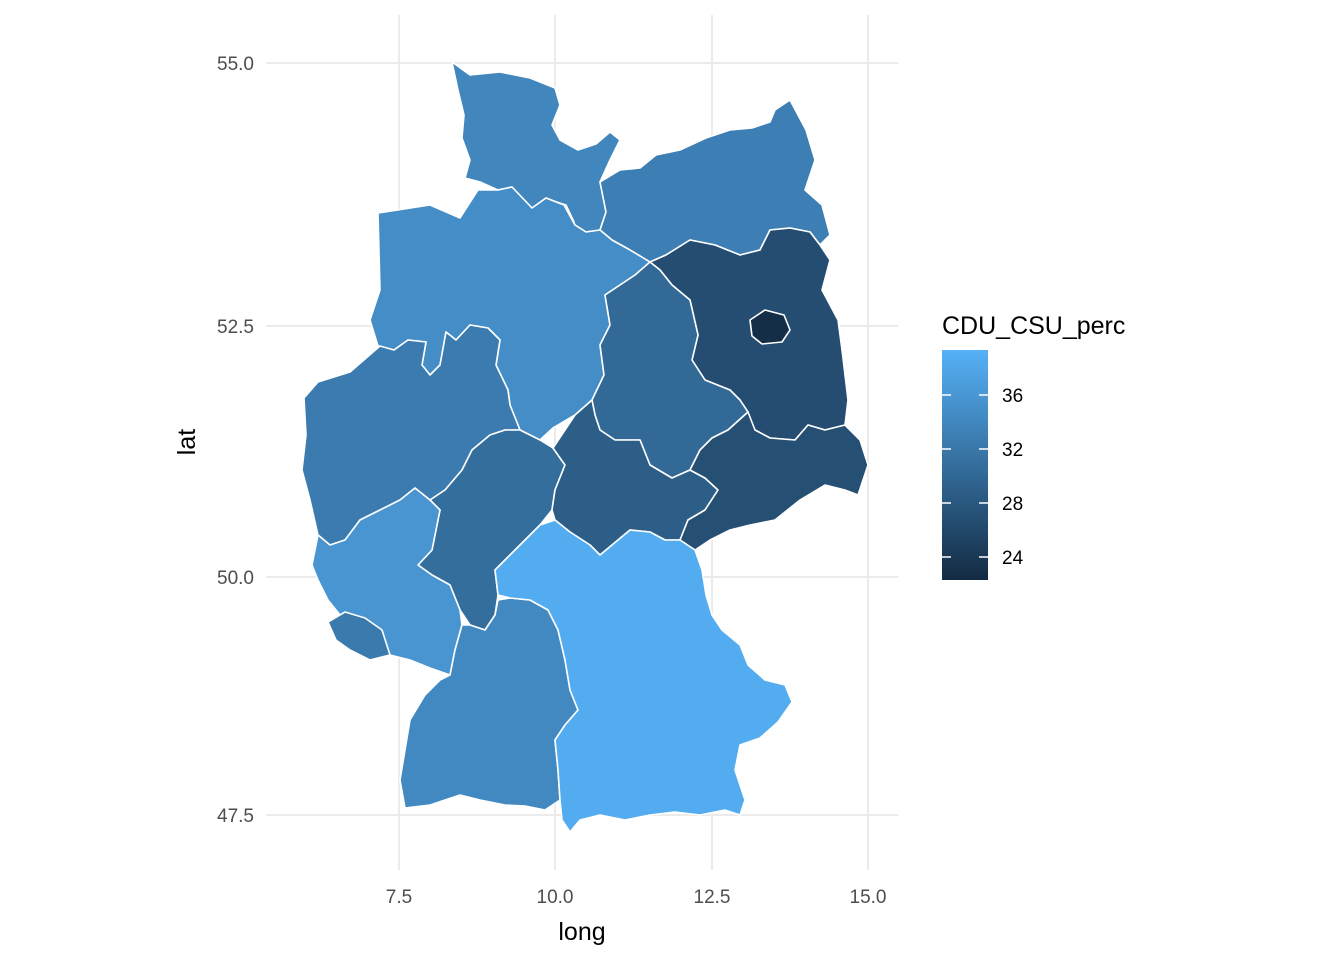 The image size is (1344, 965). I want to click on region-saarland, so click(359, 636).